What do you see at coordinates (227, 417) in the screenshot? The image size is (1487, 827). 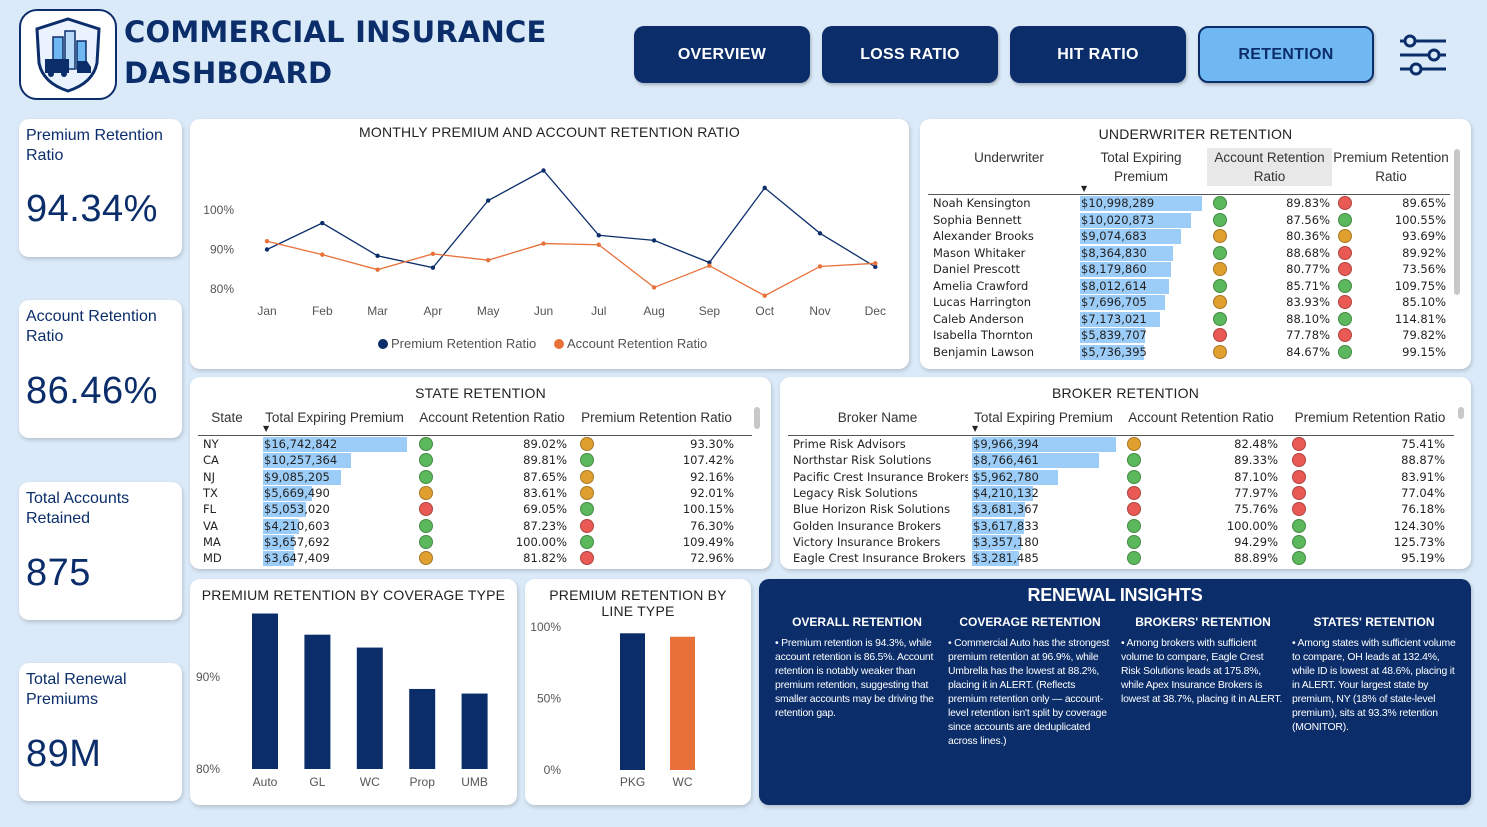 I see `column-header: State` at bounding box center [227, 417].